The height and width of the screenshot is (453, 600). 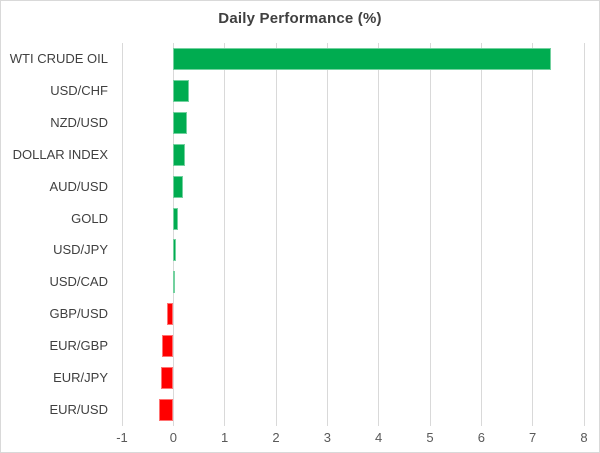 What do you see at coordinates (276, 437) in the screenshot?
I see `x-tick-label: 2` at bounding box center [276, 437].